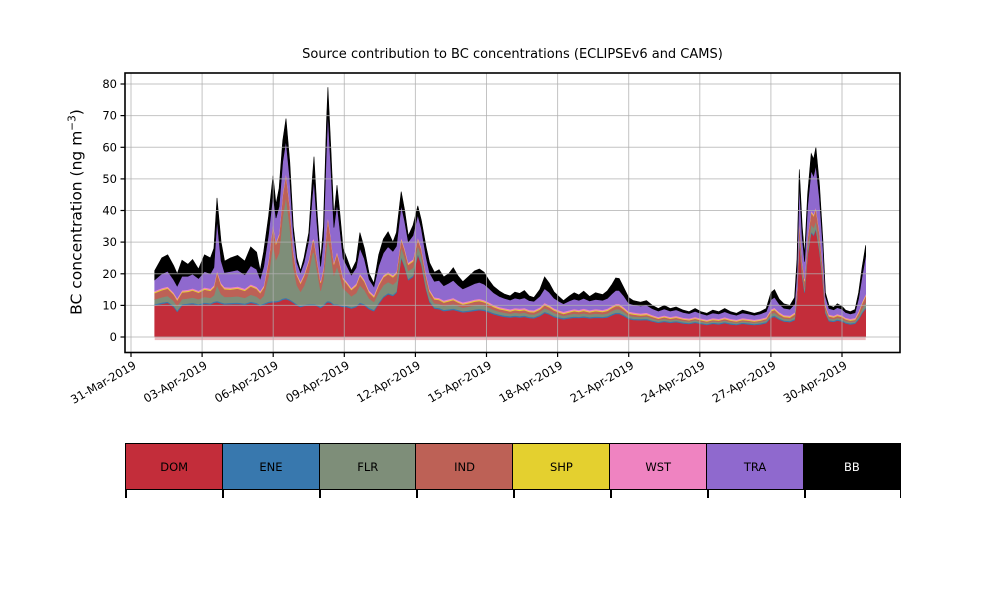 This screenshot has height=600, width=1000. What do you see at coordinates (388, 382) in the screenshot?
I see `x-tick-label: 12-Apr-2019` at bounding box center [388, 382].